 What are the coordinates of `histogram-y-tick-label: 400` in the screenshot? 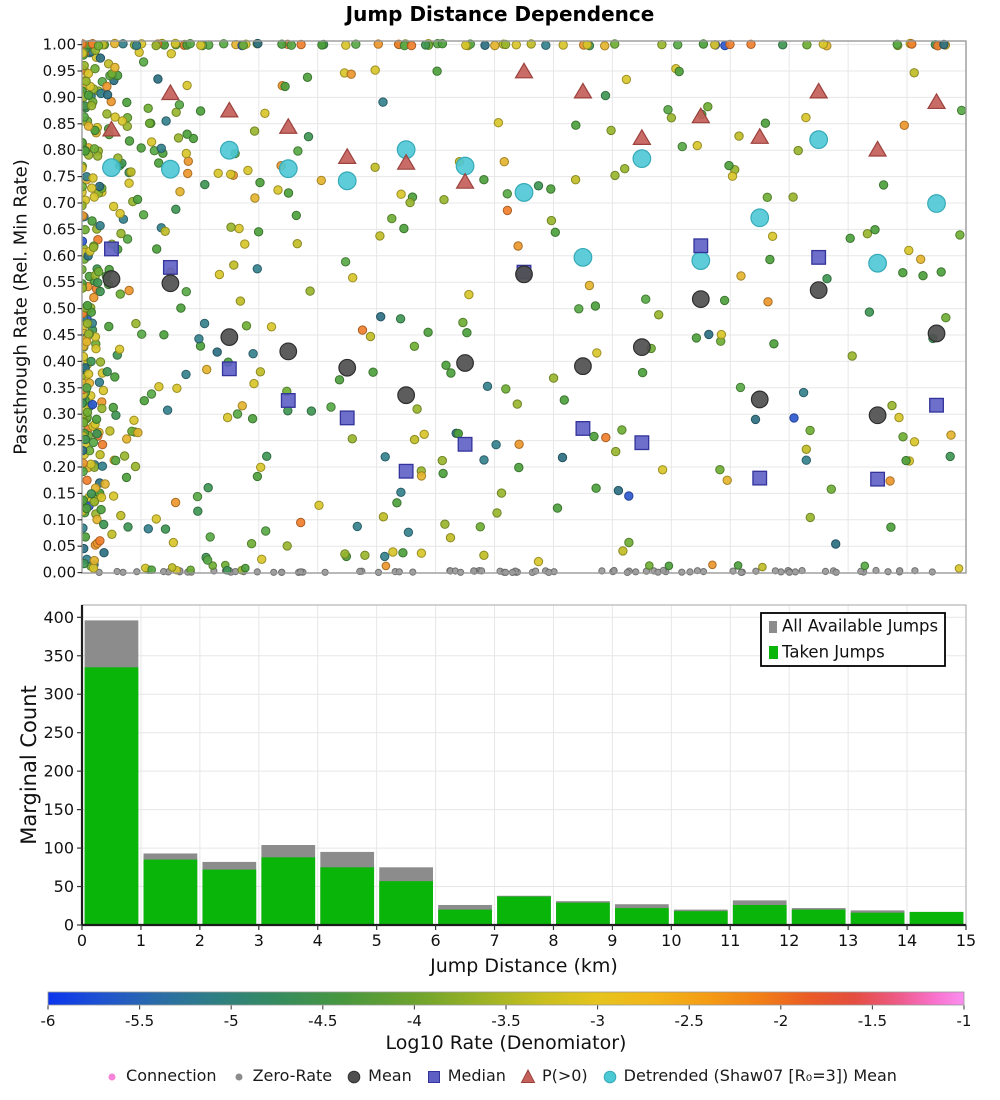 It's located at (58, 617).